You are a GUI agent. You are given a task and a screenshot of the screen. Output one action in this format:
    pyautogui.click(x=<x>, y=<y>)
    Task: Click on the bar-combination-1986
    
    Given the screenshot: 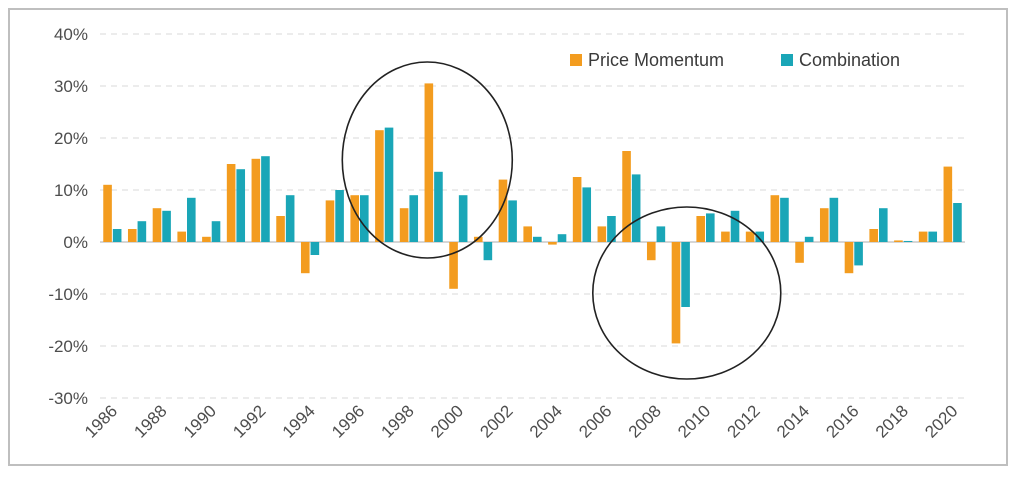 What is the action you would take?
    pyautogui.click(x=117, y=235)
    